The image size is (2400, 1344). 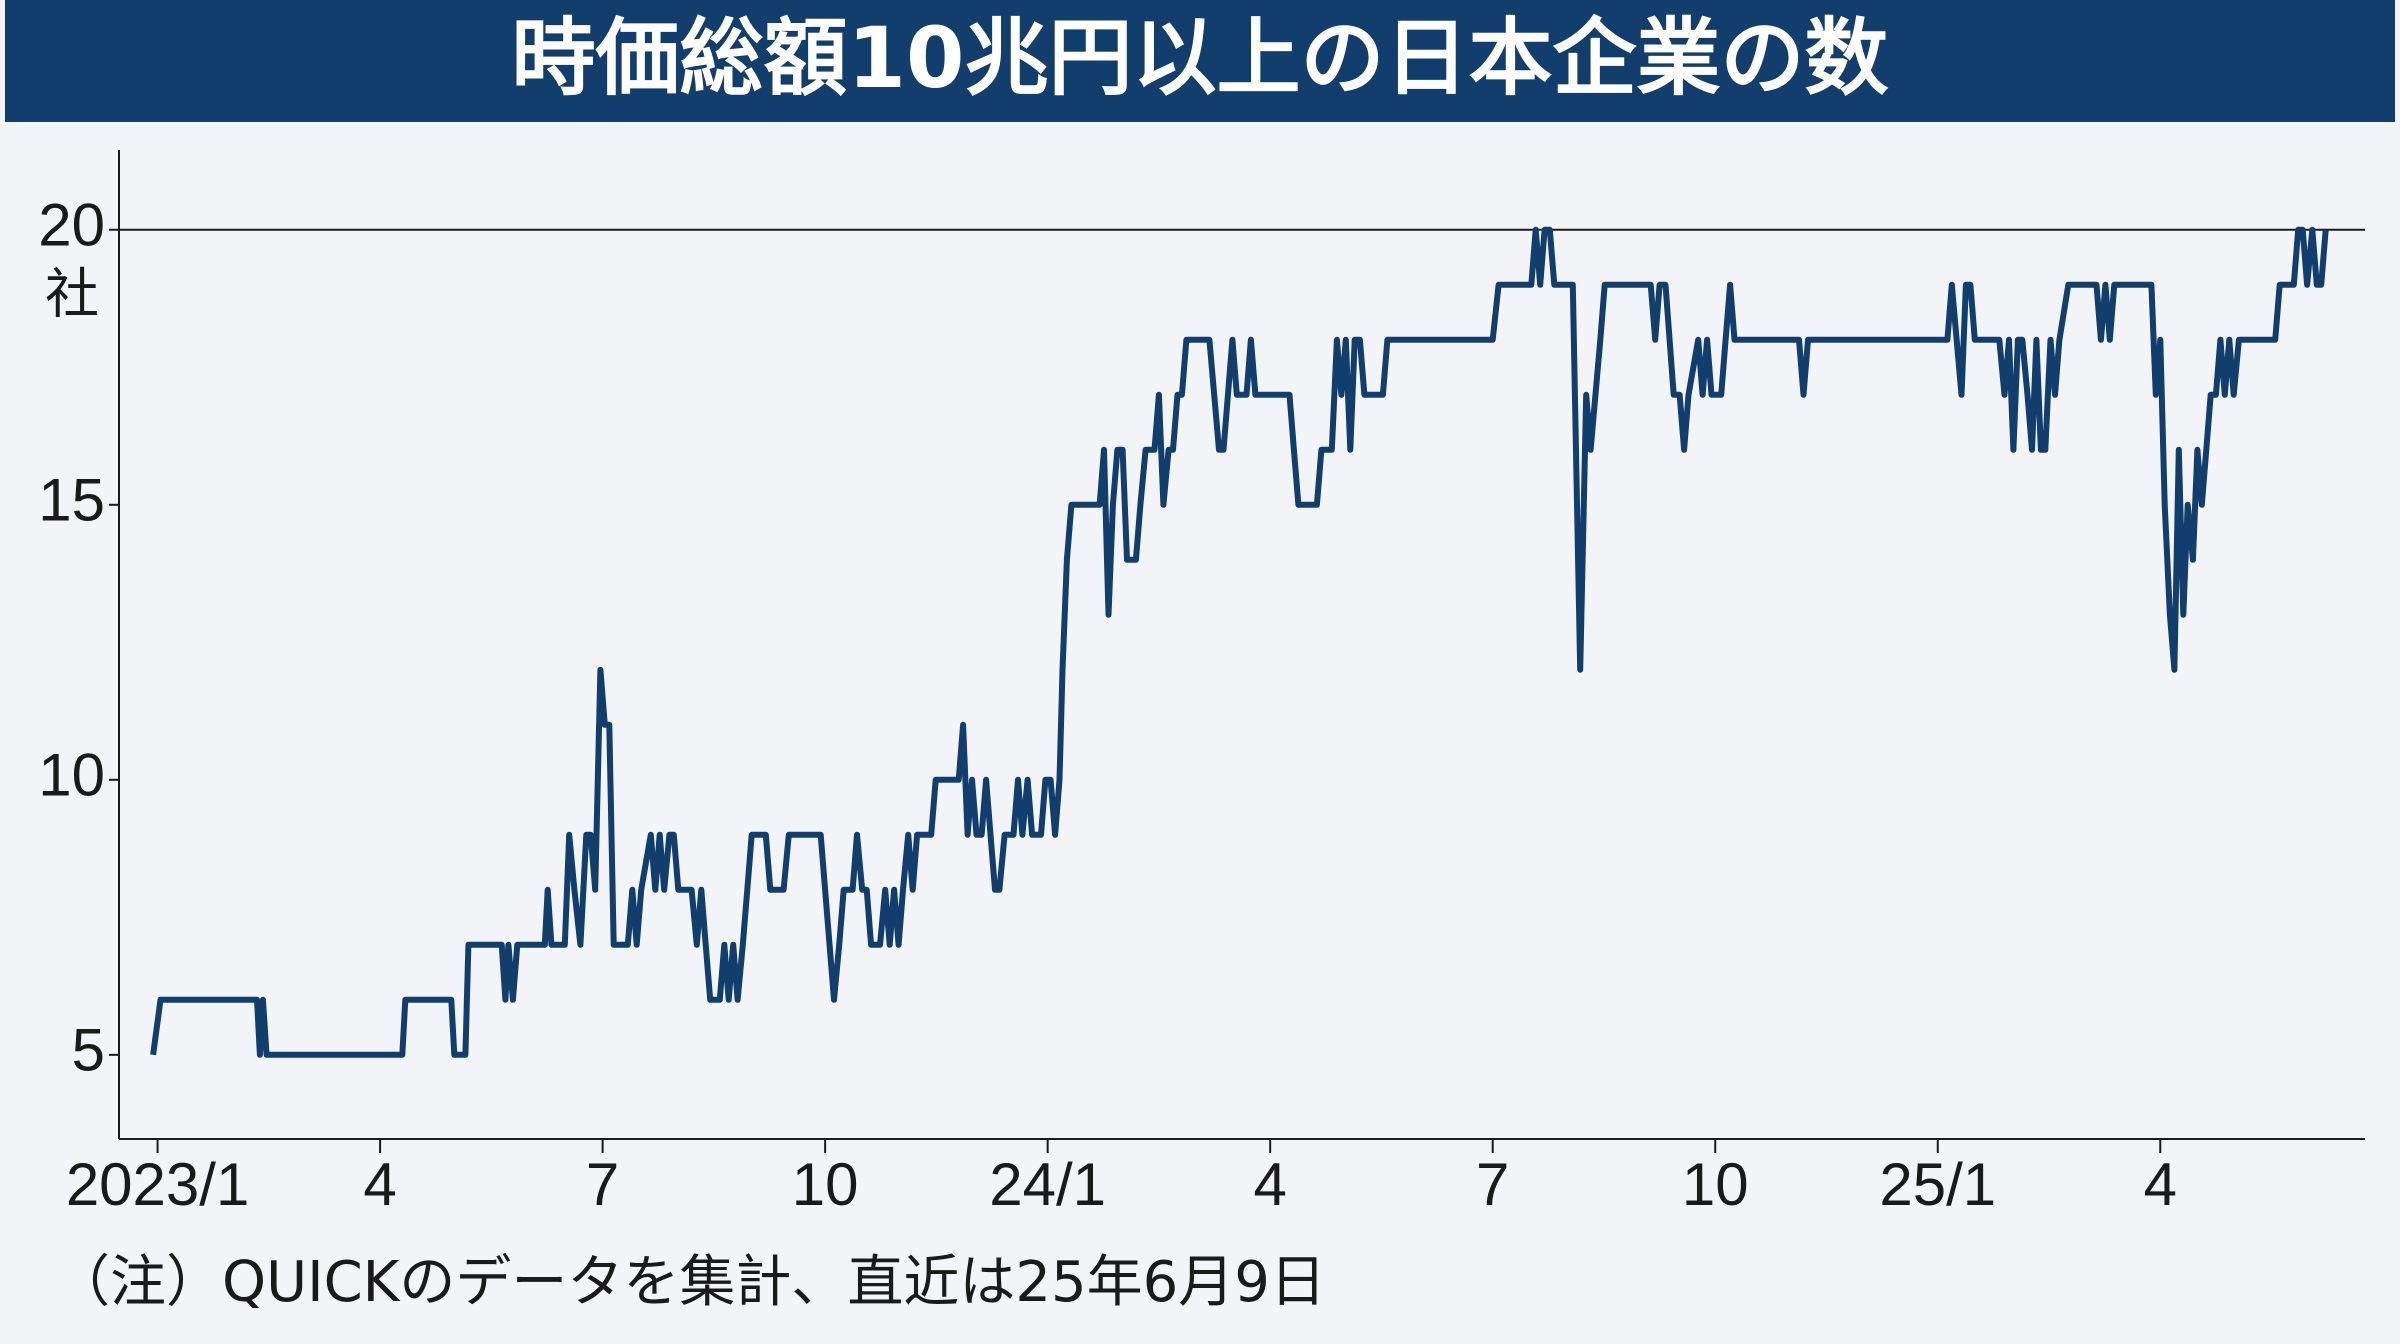 What do you see at coordinates (71, 500) in the screenshot?
I see `y-tick-label: 15` at bounding box center [71, 500].